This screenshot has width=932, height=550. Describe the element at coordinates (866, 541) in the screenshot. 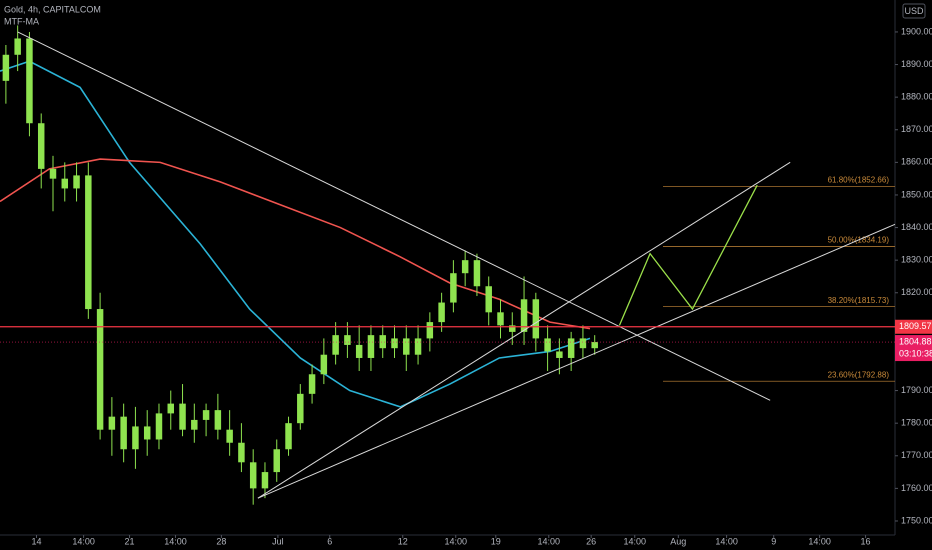

I see `x-tick-label: 16` at that location.